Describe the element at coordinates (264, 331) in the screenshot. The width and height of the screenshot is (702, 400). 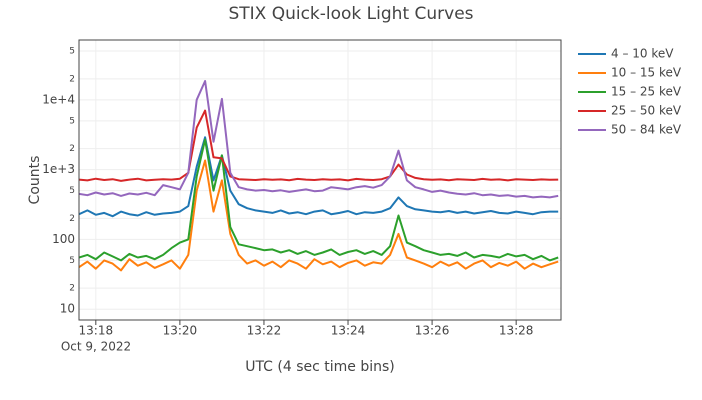
I see `x-tick-label: 13:22` at that location.